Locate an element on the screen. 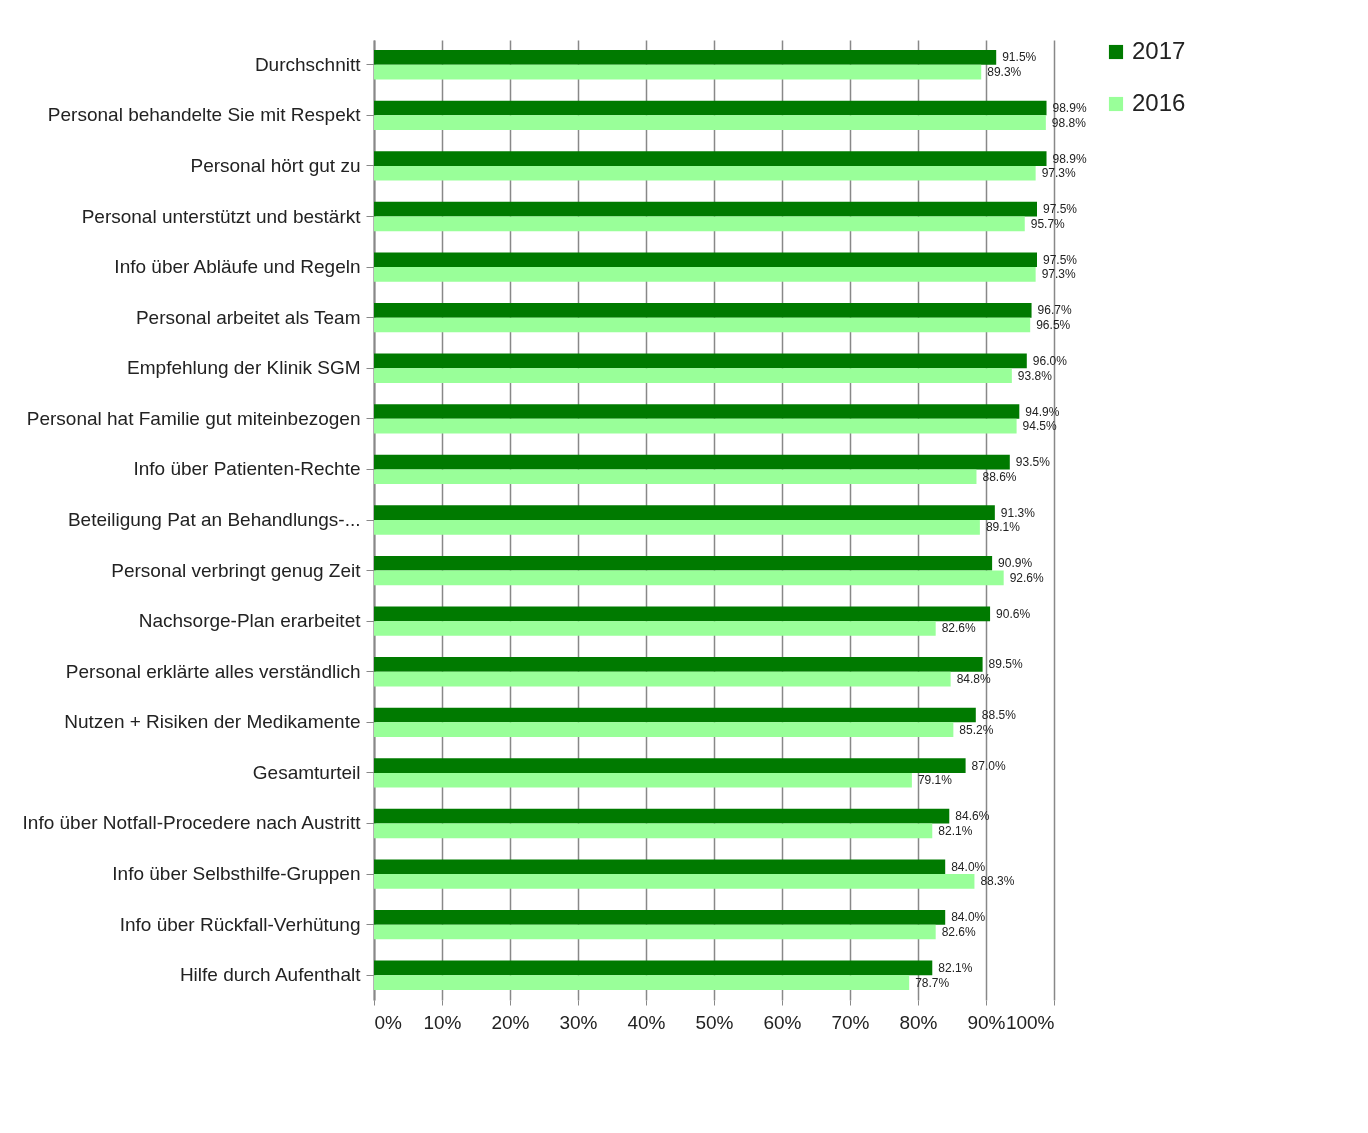  x-tick-label: 90% is located at coordinates (986, 1022).